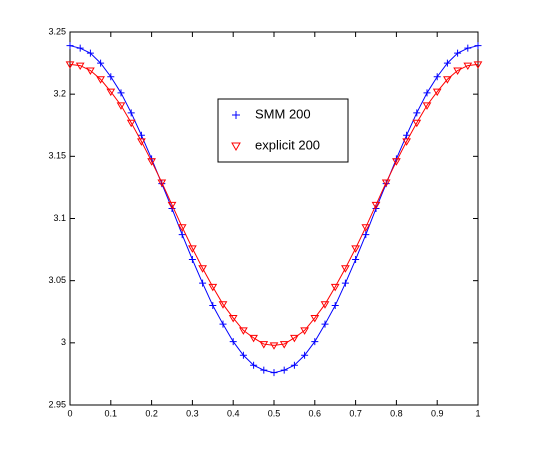 The width and height of the screenshot is (544, 454). What do you see at coordinates (287, 144) in the screenshot?
I see `legend-label: explicit 200` at bounding box center [287, 144].